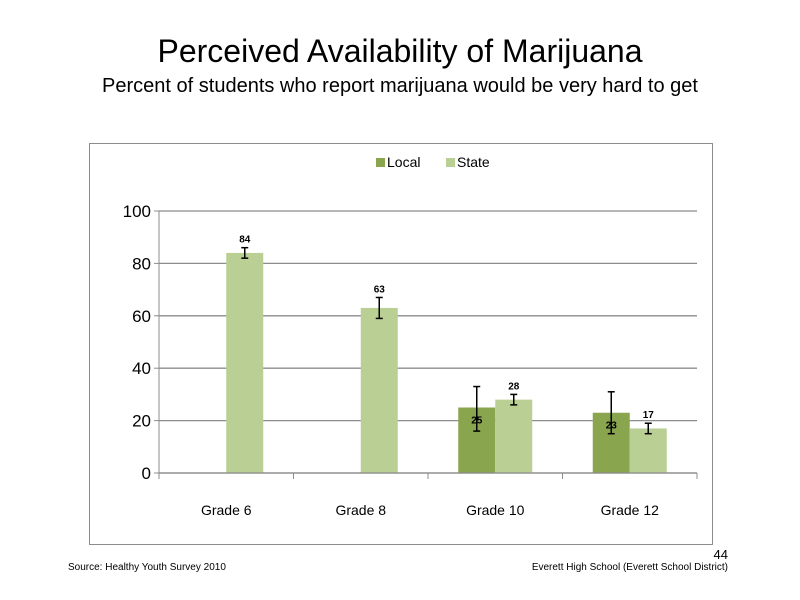 The width and height of the screenshot is (800, 600). Describe the element at coordinates (141, 421) in the screenshot. I see `y-tick-label: 20` at that location.